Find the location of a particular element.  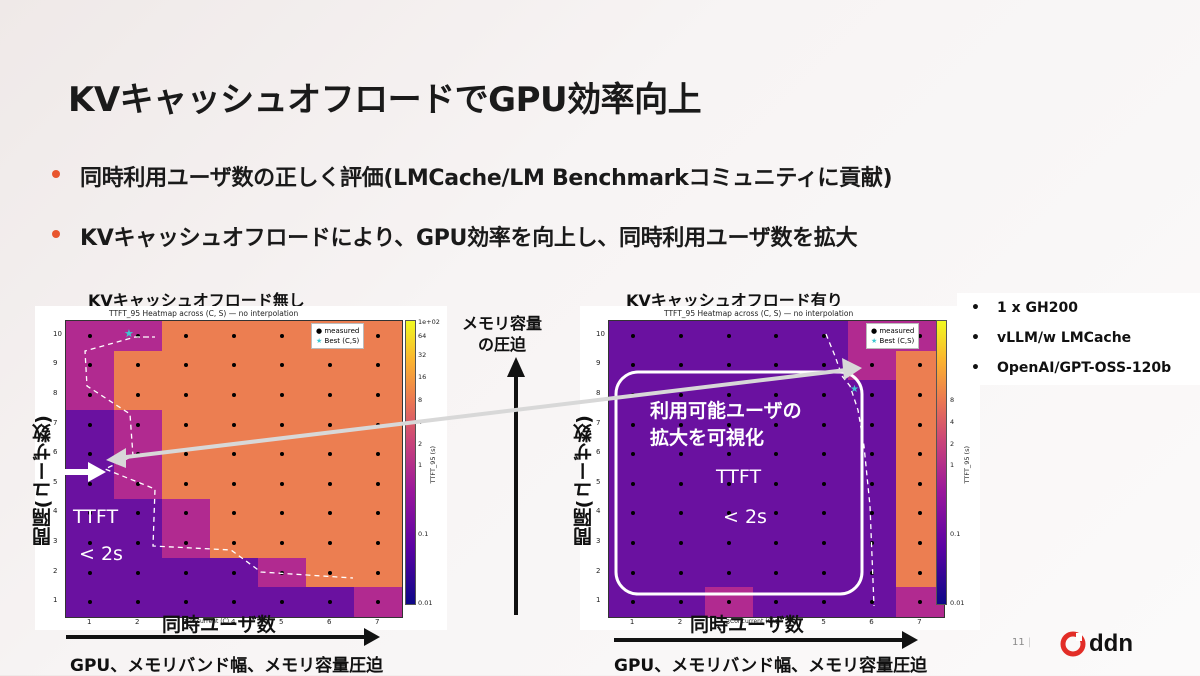

ddn-logo: ddn is located at coordinates (1096, 644).